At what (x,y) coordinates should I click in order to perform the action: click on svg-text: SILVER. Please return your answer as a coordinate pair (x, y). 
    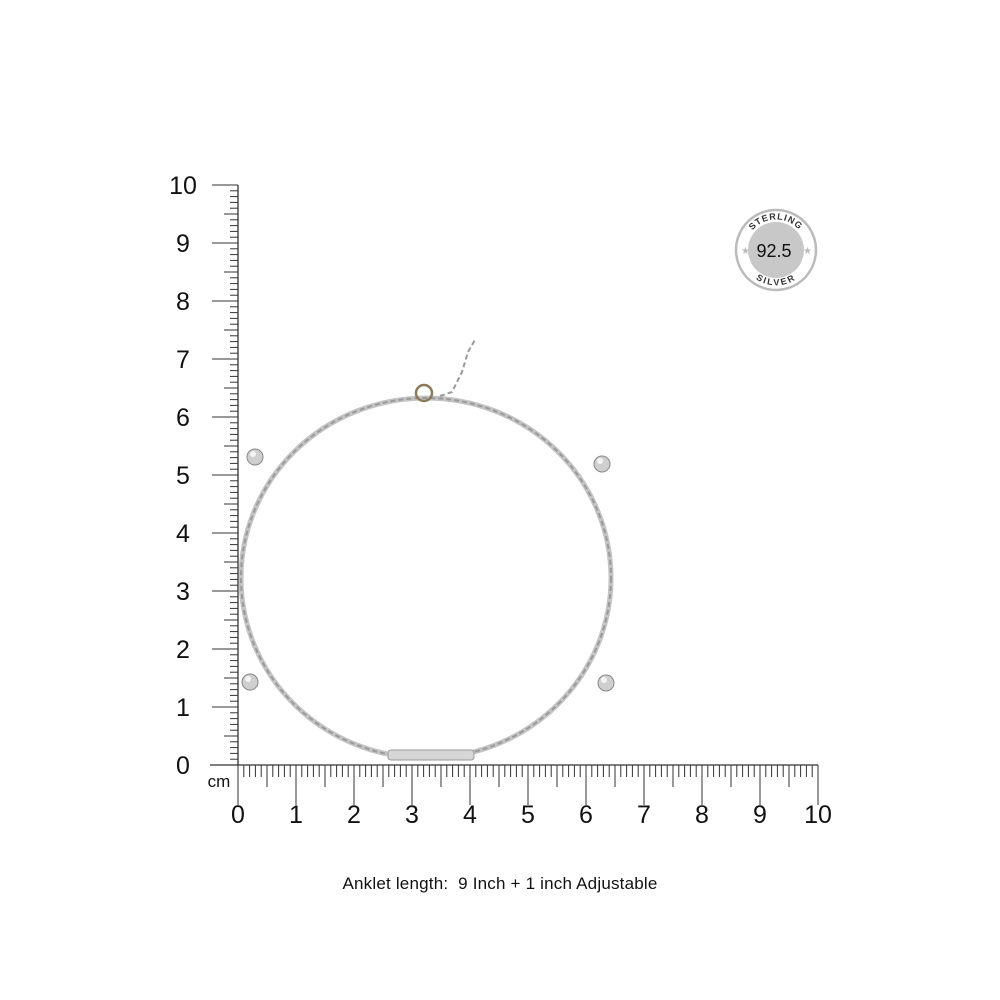
    Looking at the image, I should click on (776, 279).